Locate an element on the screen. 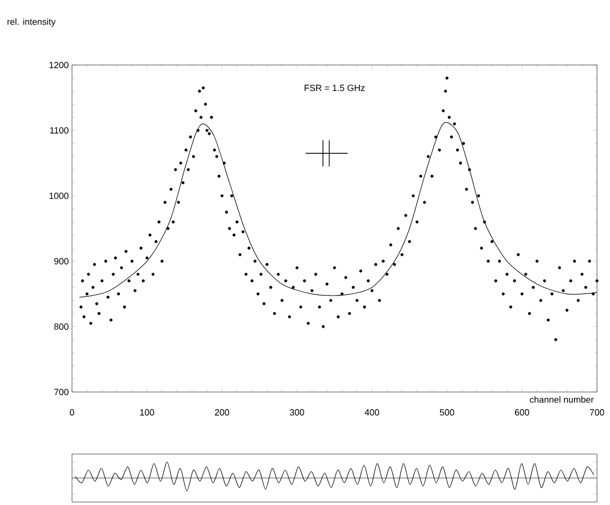 Image resolution: width=610 pixels, height=505 pixels. x-tick-label: 600 is located at coordinates (522, 412).